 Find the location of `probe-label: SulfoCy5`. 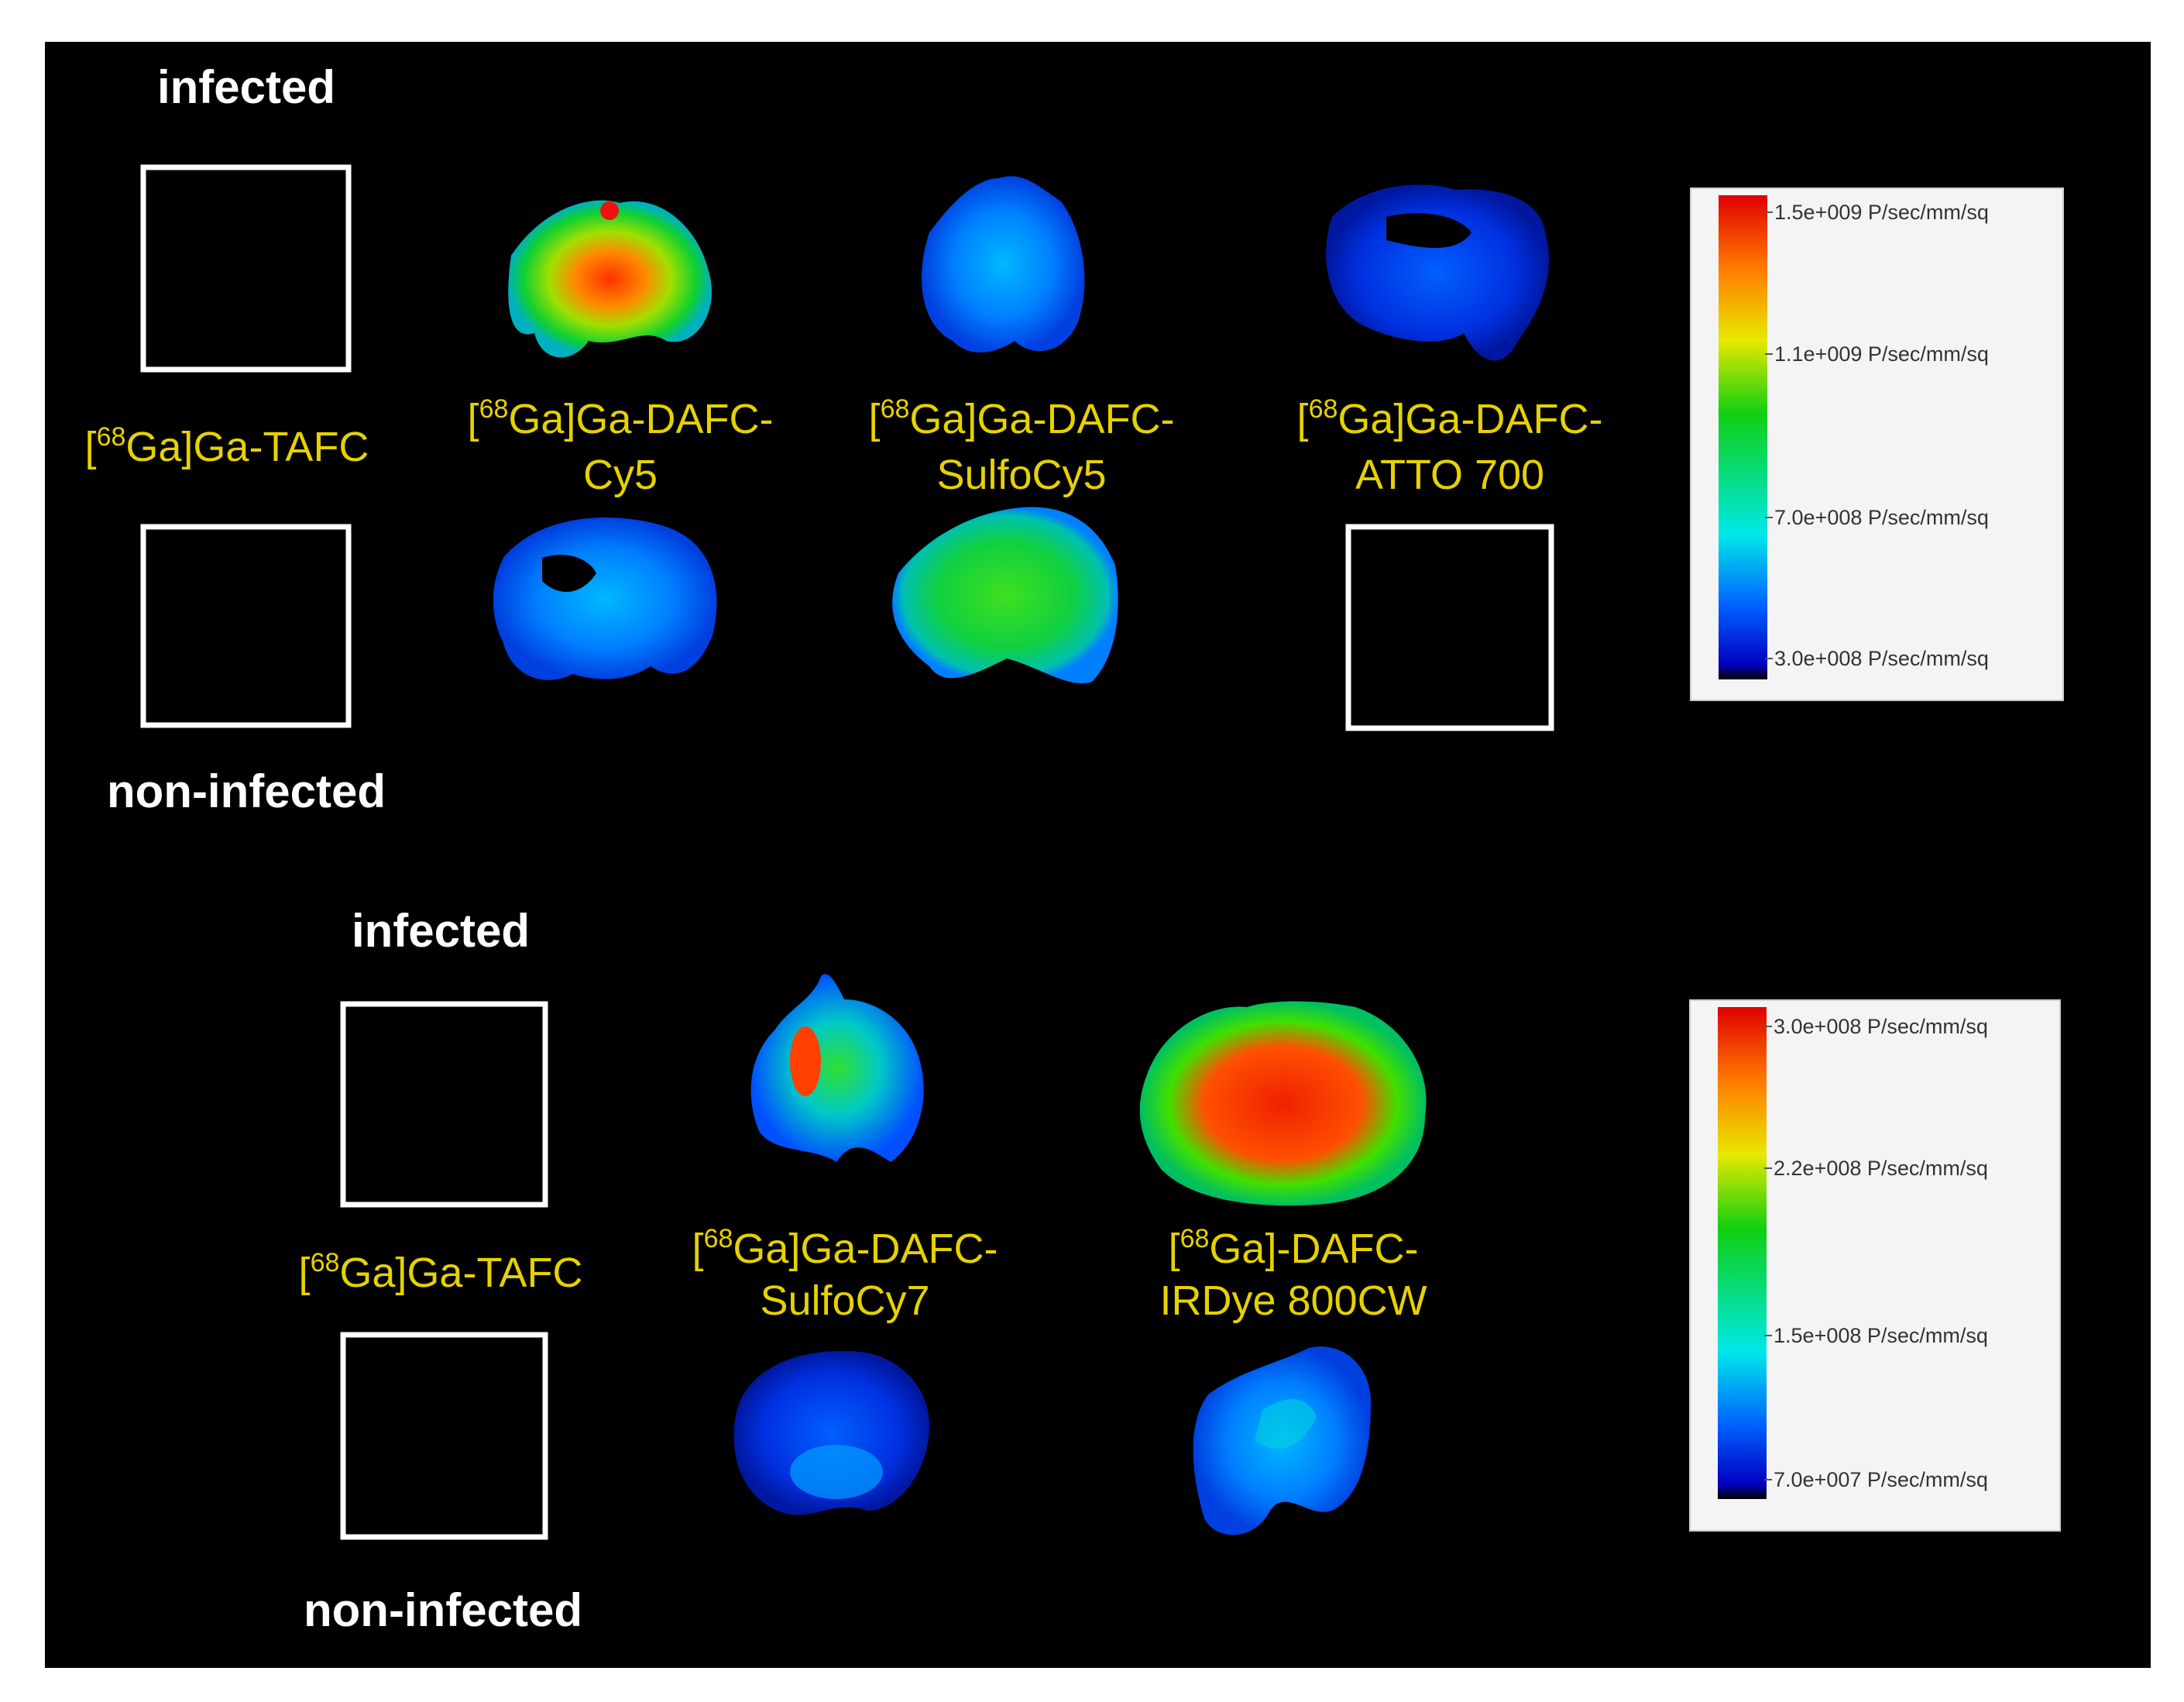

probe-label: SulfoCy5 is located at coordinates (1021, 475).